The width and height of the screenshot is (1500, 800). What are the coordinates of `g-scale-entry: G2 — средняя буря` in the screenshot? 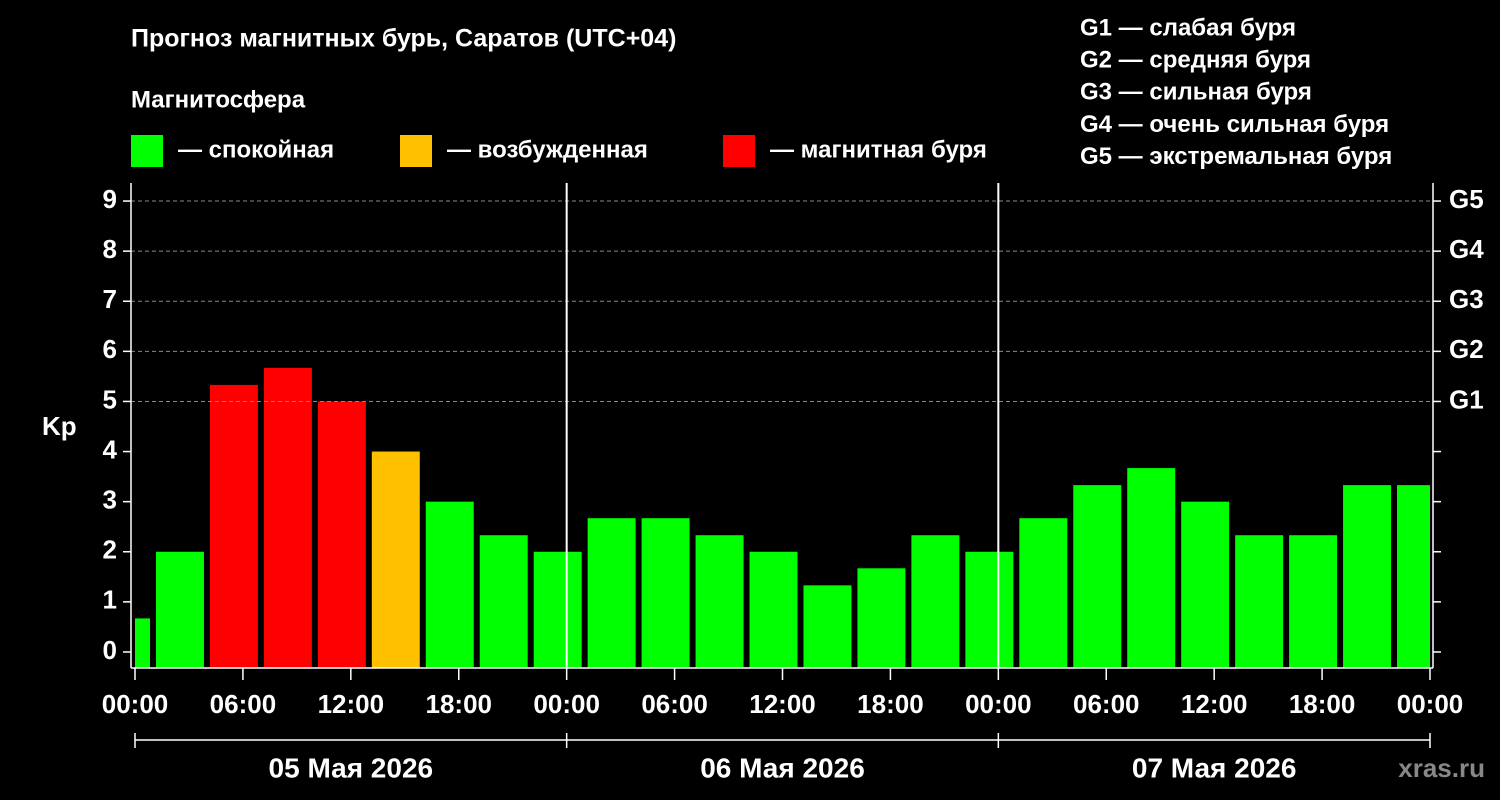 It's located at (1195, 60).